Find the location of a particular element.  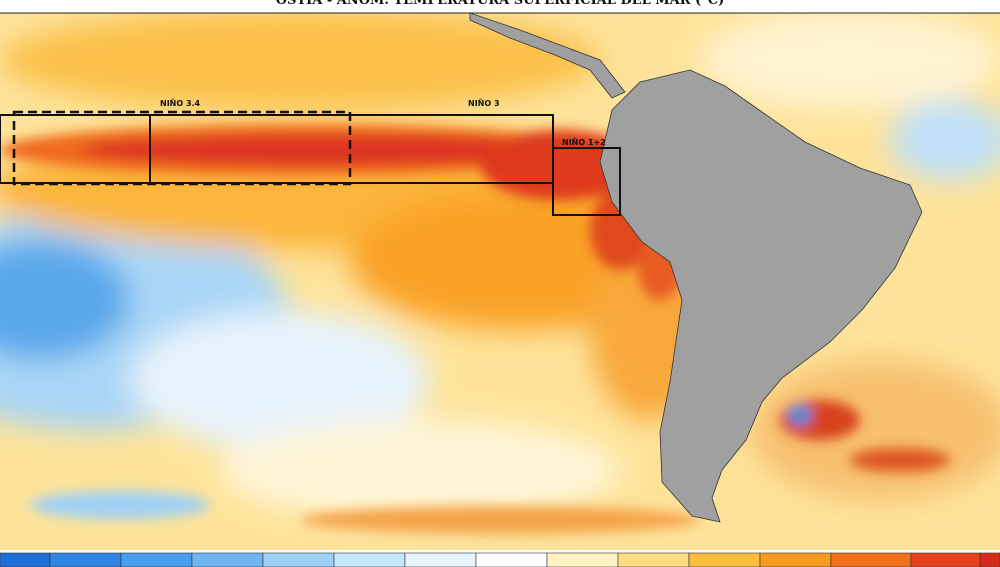

colorbar is located at coordinates (500, 559).